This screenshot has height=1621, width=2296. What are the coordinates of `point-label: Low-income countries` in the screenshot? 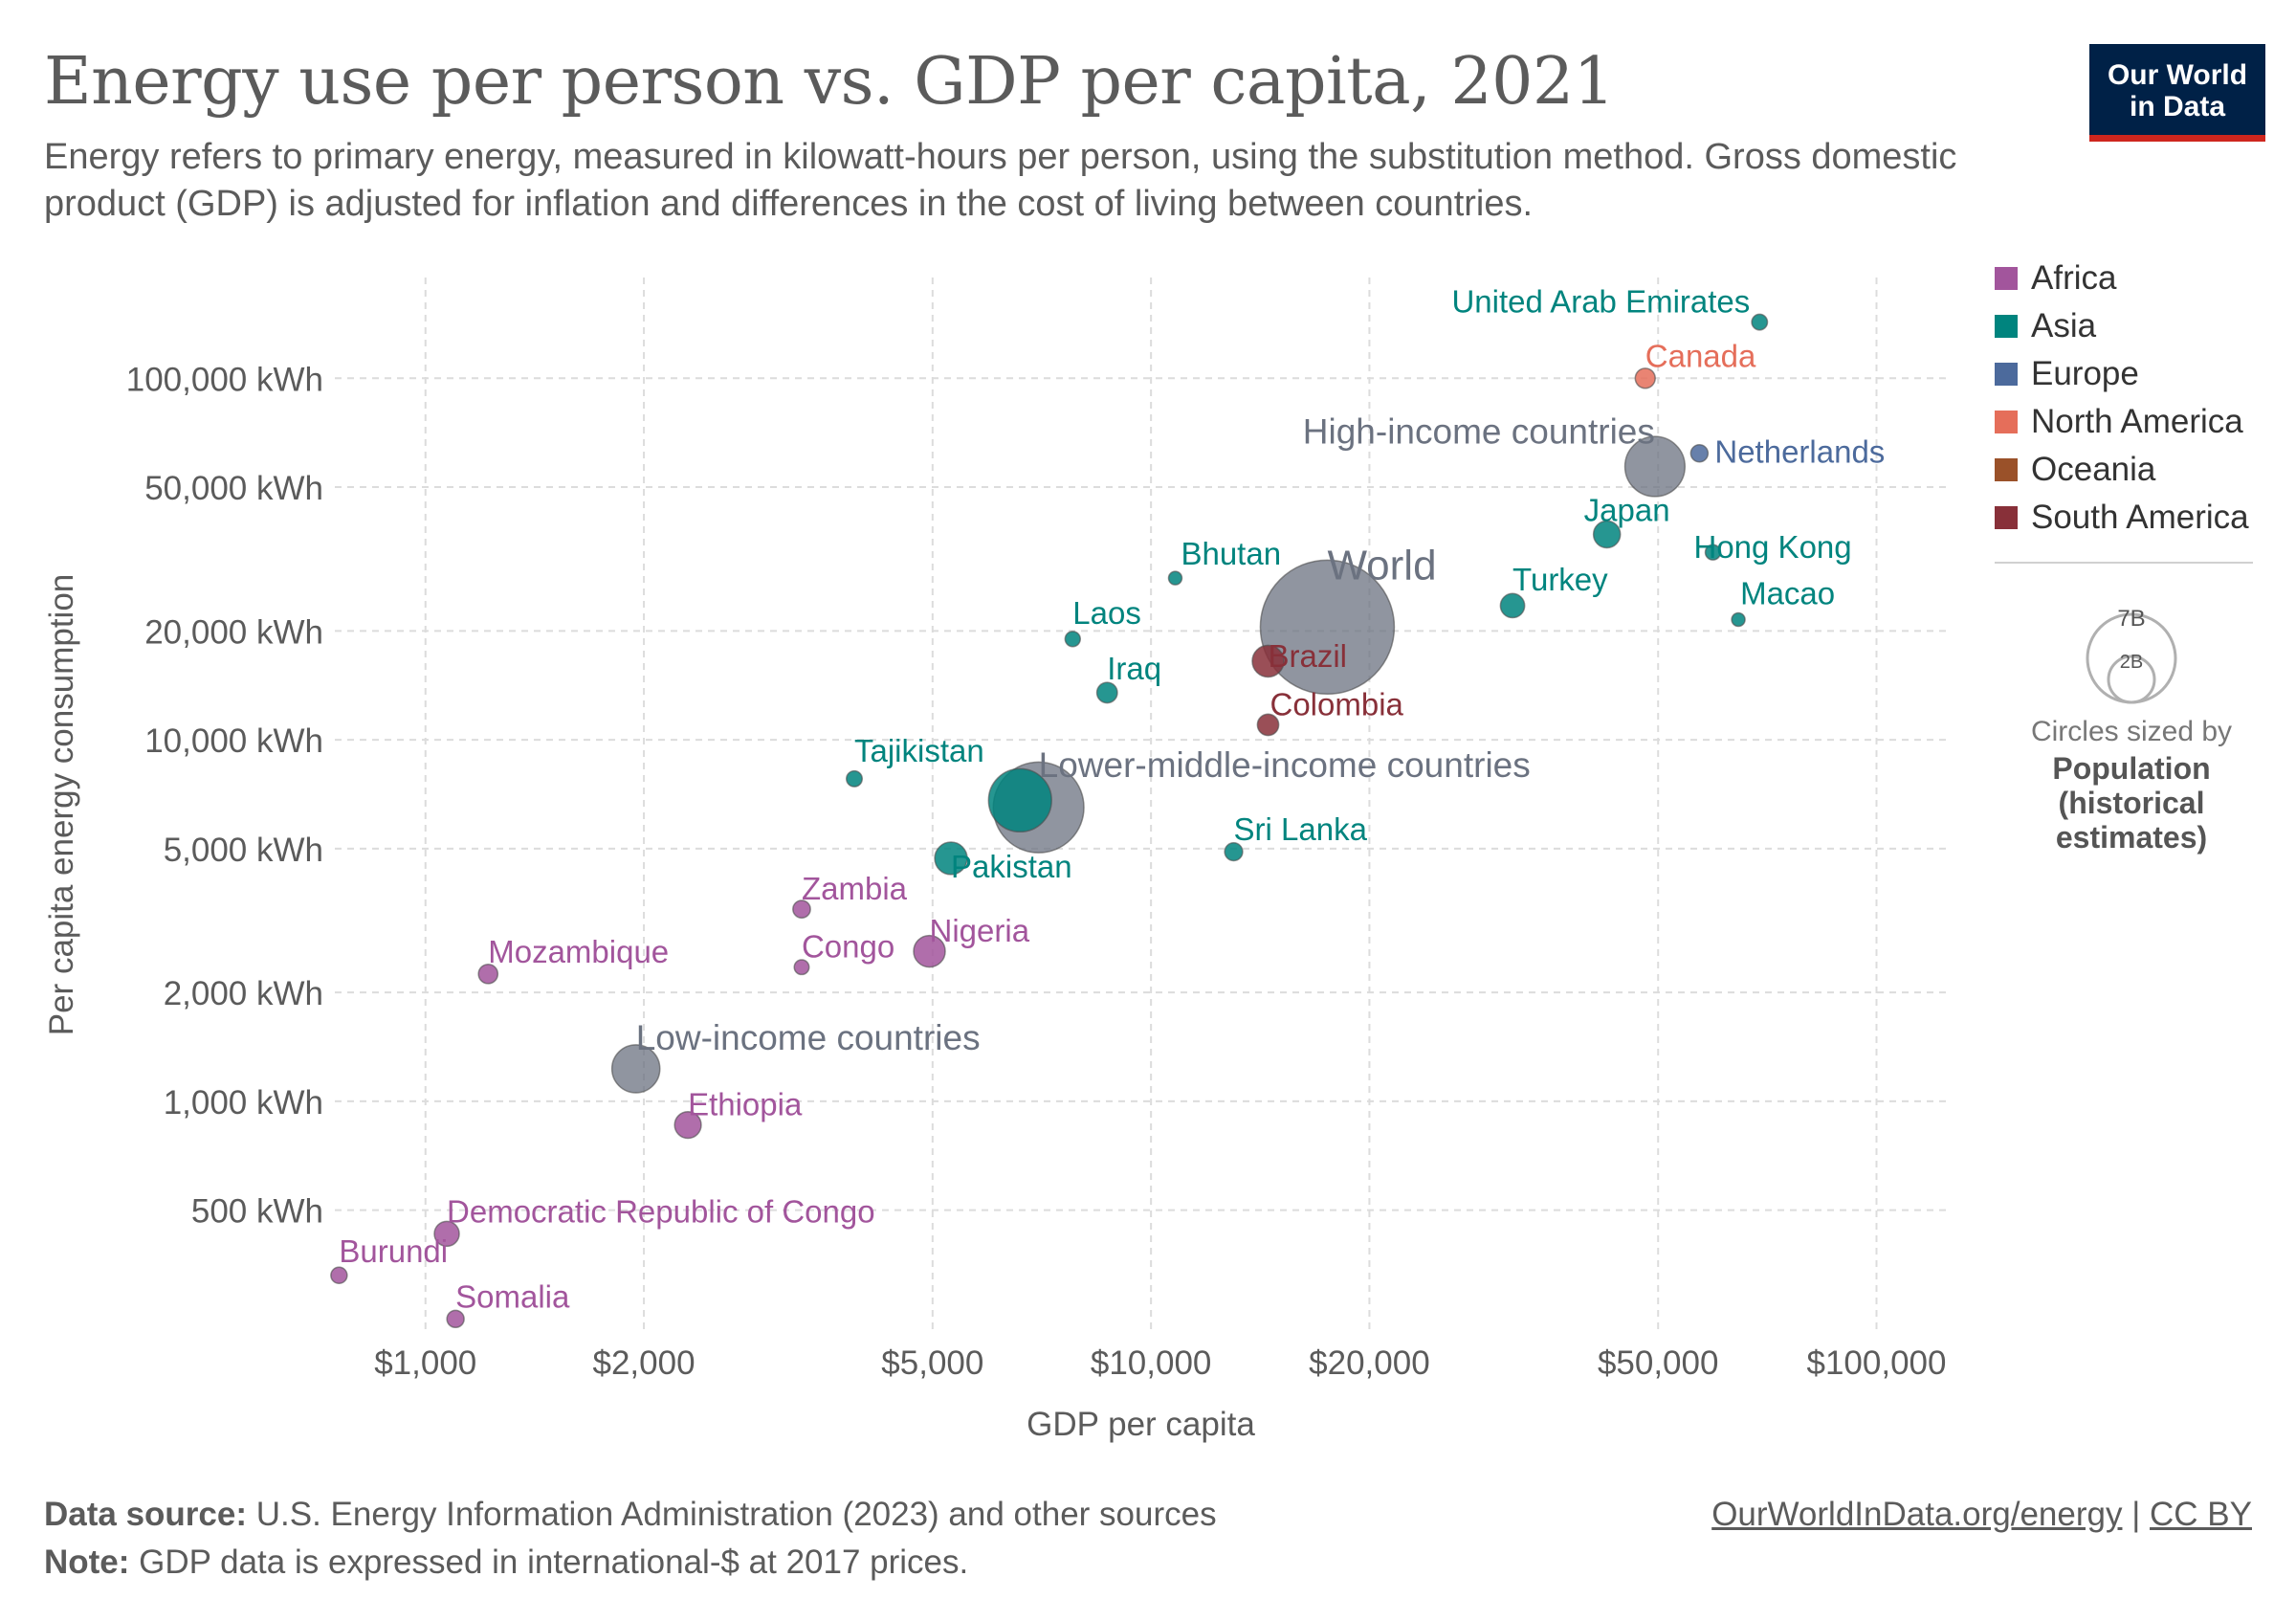 It's located at (808, 1037).